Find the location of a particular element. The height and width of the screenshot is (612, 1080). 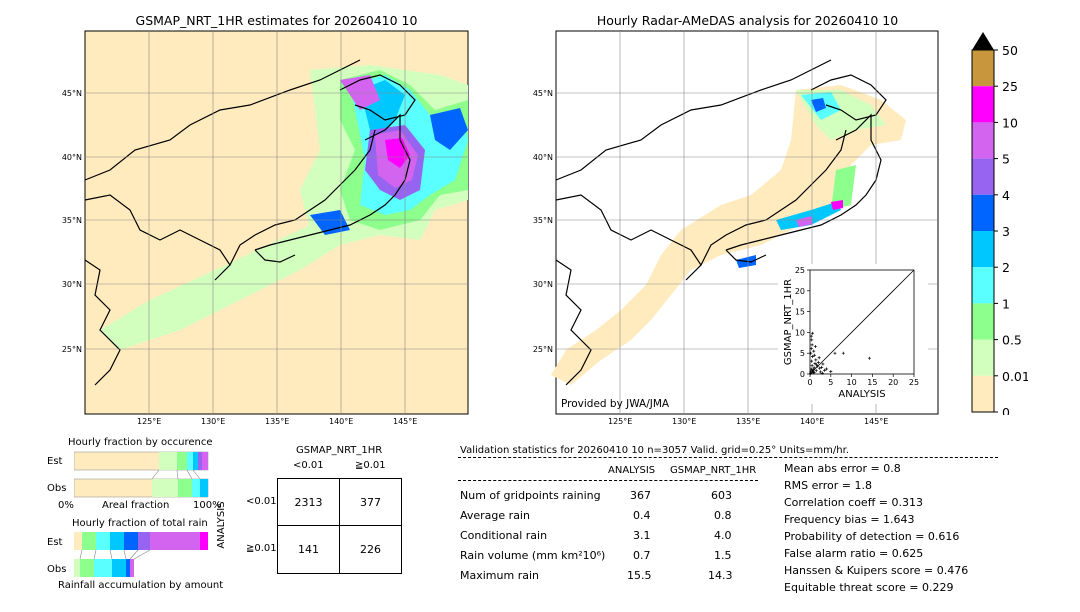

stat-label: Average rain is located at coordinates (495, 515).